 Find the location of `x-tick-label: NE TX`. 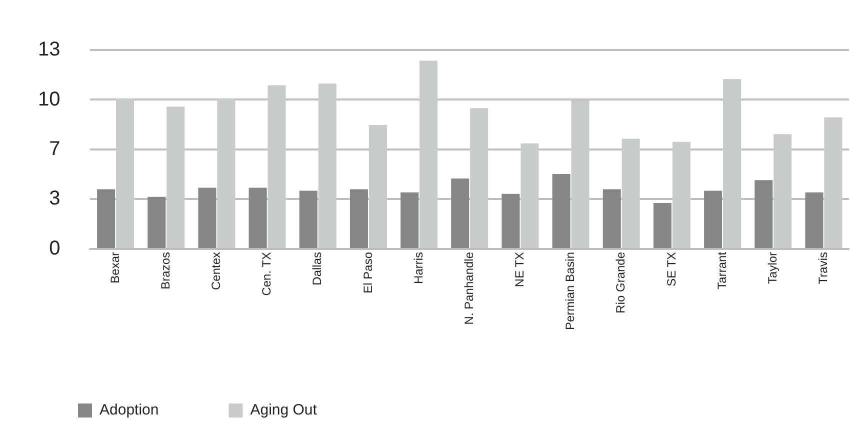

x-tick-label: NE TX is located at coordinates (519, 270).